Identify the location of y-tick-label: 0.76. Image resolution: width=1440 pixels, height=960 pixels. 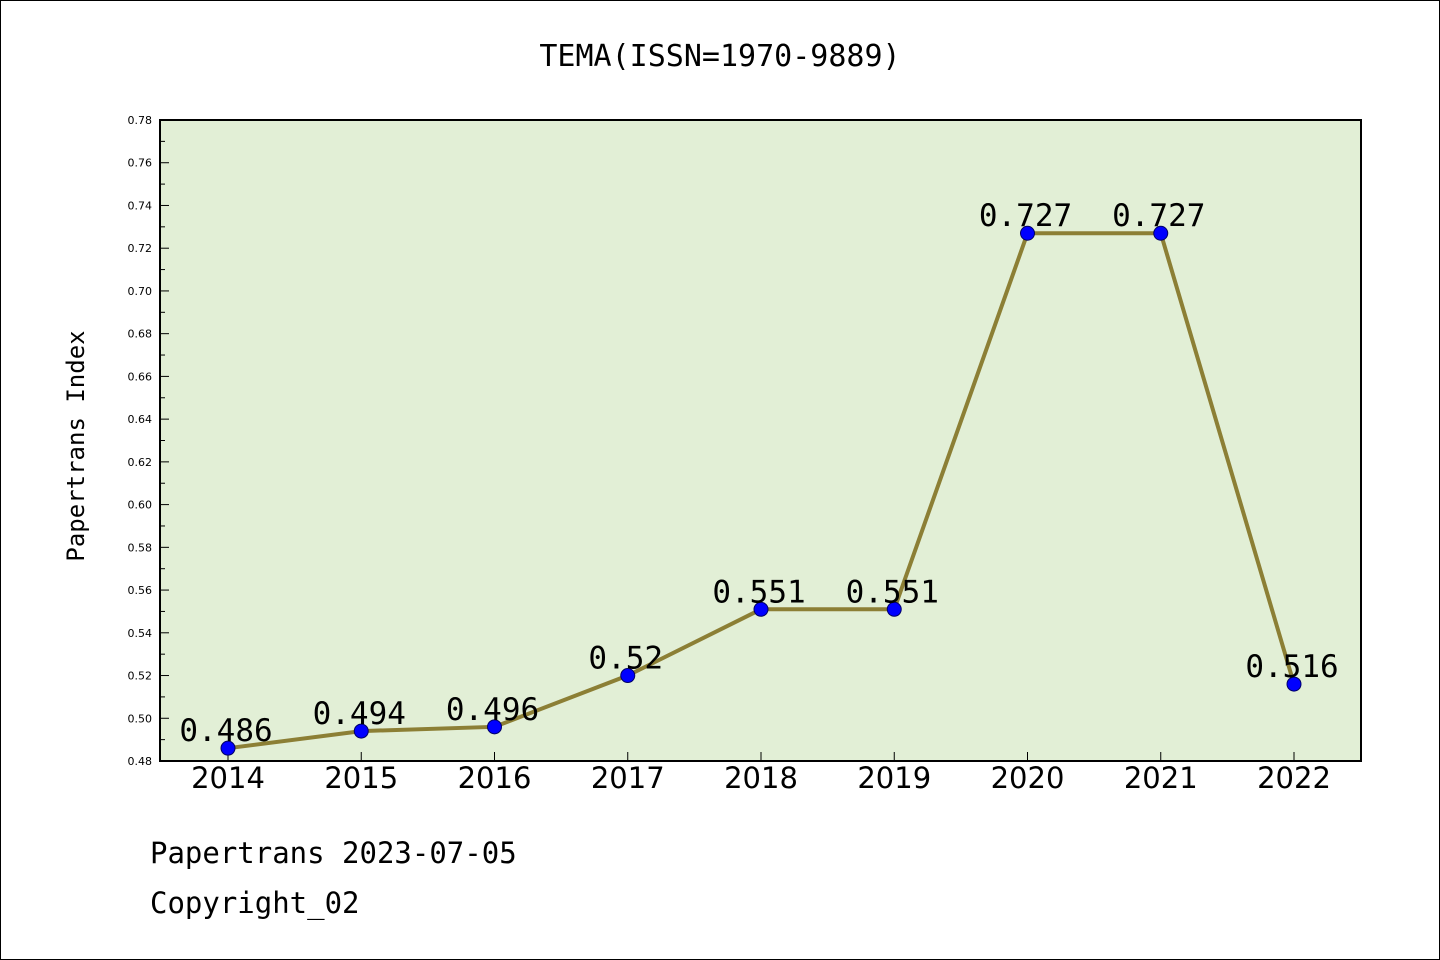
(140, 163).